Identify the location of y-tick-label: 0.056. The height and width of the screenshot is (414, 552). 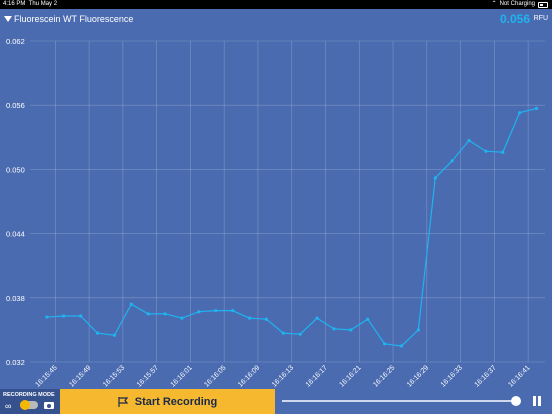
(15, 105).